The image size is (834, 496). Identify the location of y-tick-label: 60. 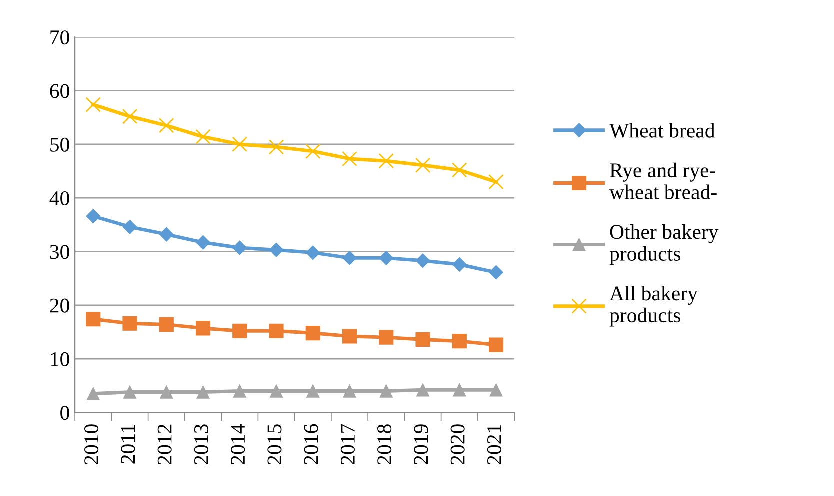
(60, 91).